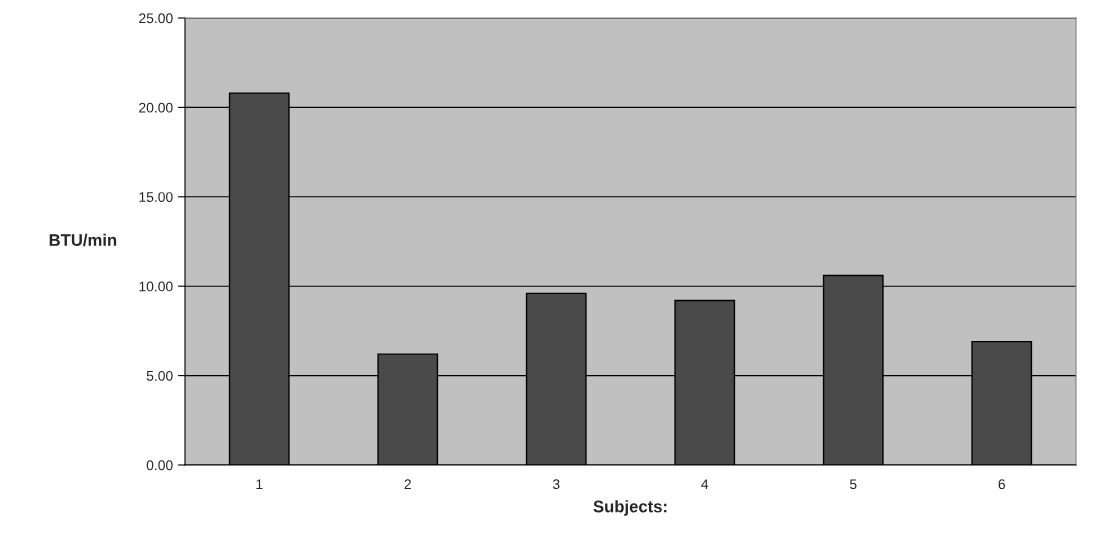 The height and width of the screenshot is (534, 1096). I want to click on x-tick-label: 6, so click(1001, 484).